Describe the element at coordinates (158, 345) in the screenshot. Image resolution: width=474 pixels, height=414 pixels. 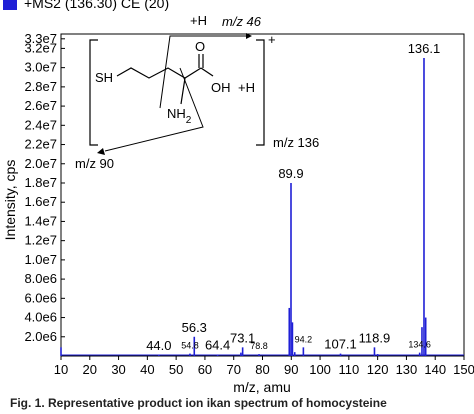
I see `peak-label-0: 44.0` at that location.